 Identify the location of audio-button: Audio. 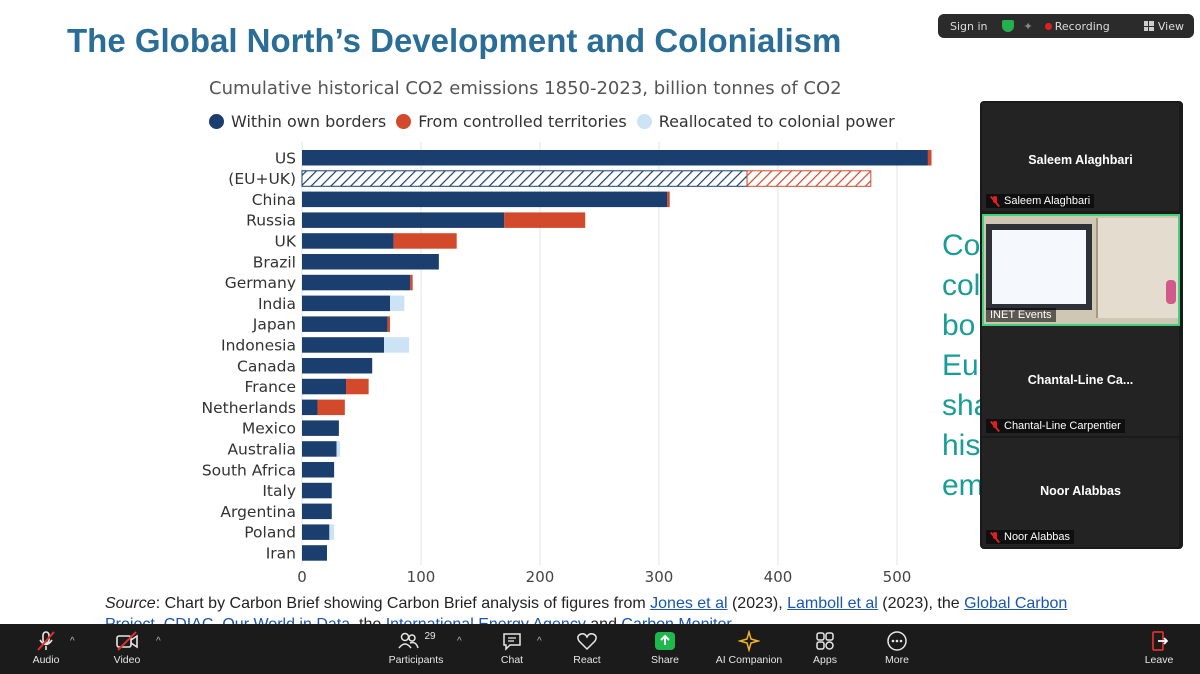
(46, 648).